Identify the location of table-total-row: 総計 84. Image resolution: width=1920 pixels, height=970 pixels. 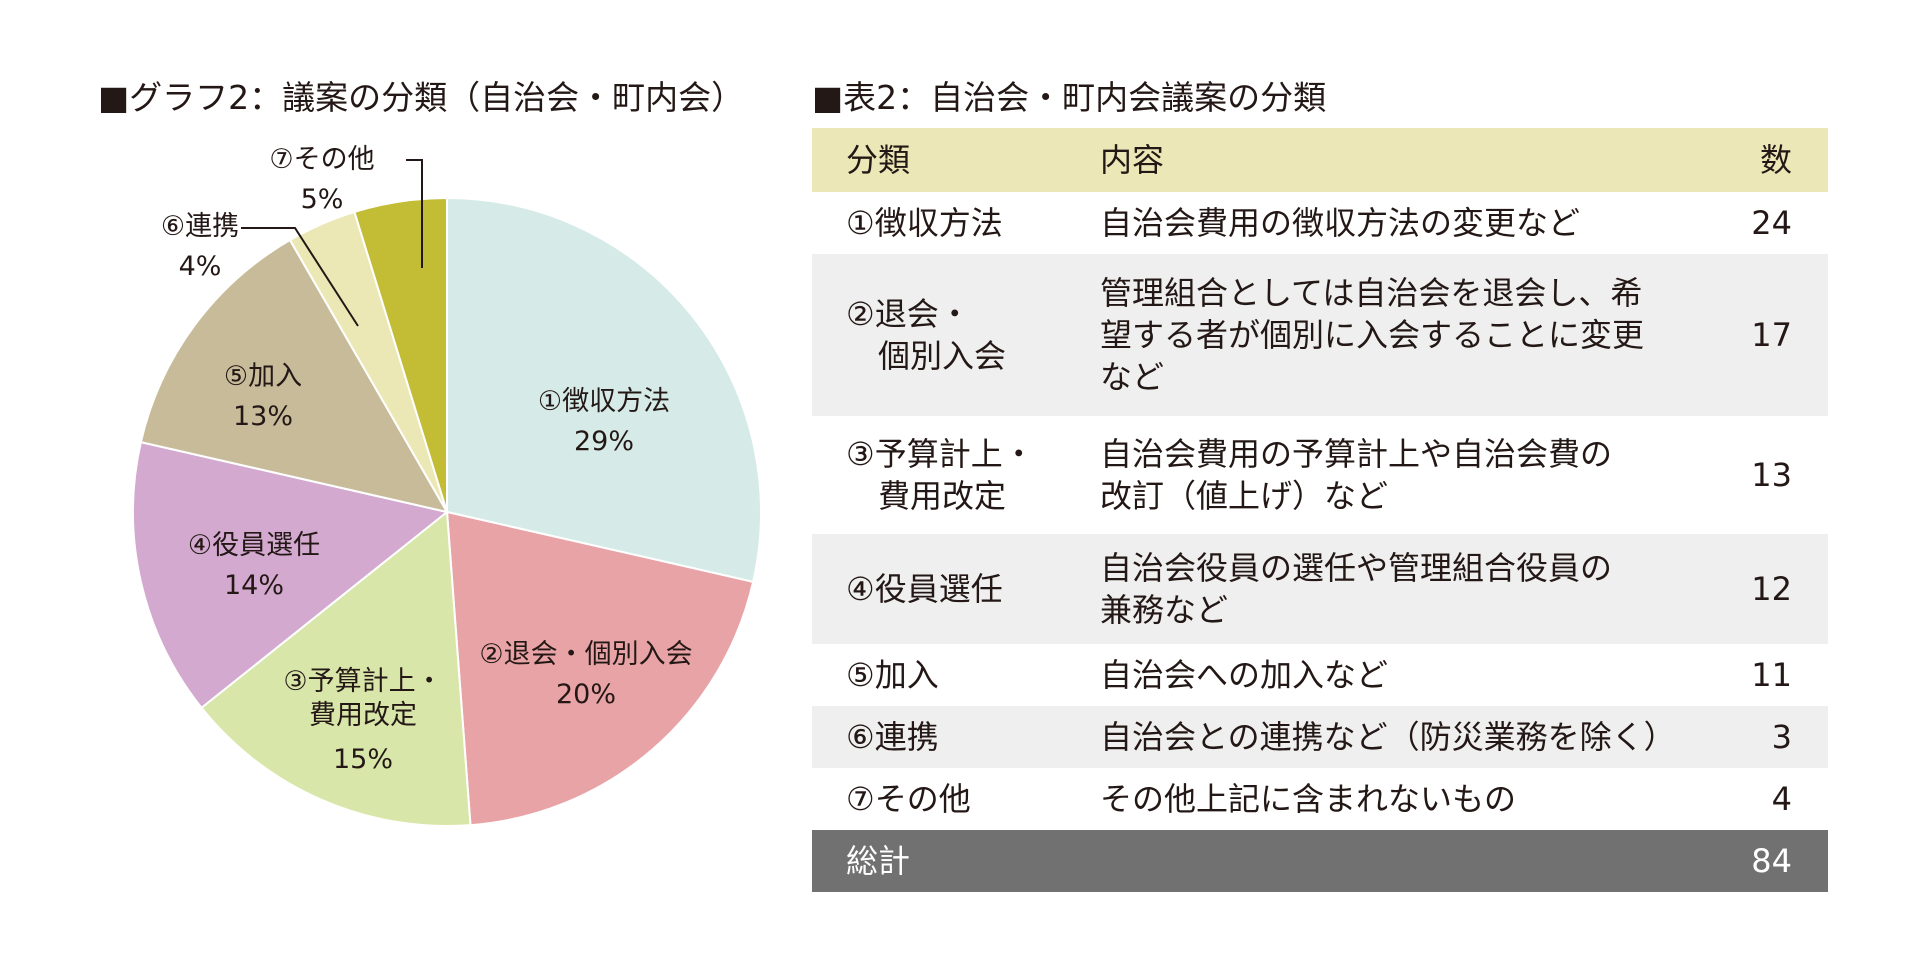
(1320, 861).